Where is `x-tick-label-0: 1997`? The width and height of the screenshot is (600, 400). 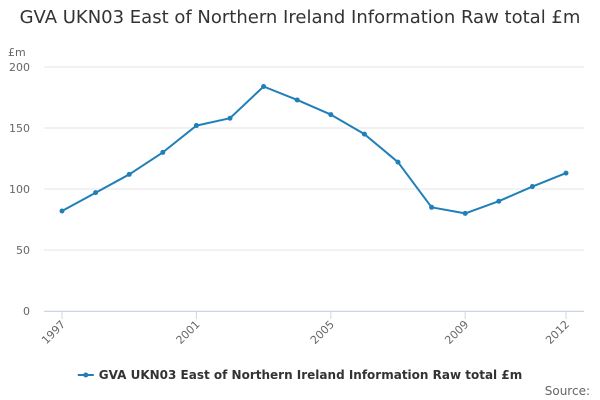
x-tick-label-0: 1997 is located at coordinates (53, 332).